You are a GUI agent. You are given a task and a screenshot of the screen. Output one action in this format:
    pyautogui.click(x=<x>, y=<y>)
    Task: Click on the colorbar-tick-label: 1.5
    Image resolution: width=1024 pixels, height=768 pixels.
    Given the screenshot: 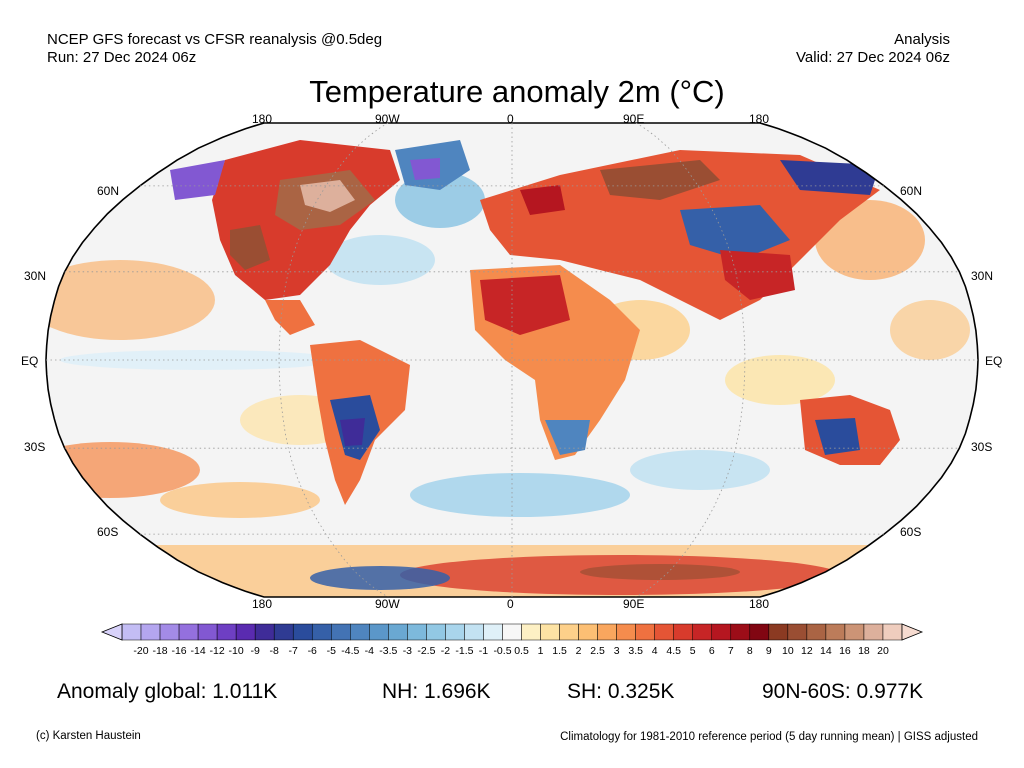 What is the action you would take?
    pyautogui.click(x=559, y=651)
    